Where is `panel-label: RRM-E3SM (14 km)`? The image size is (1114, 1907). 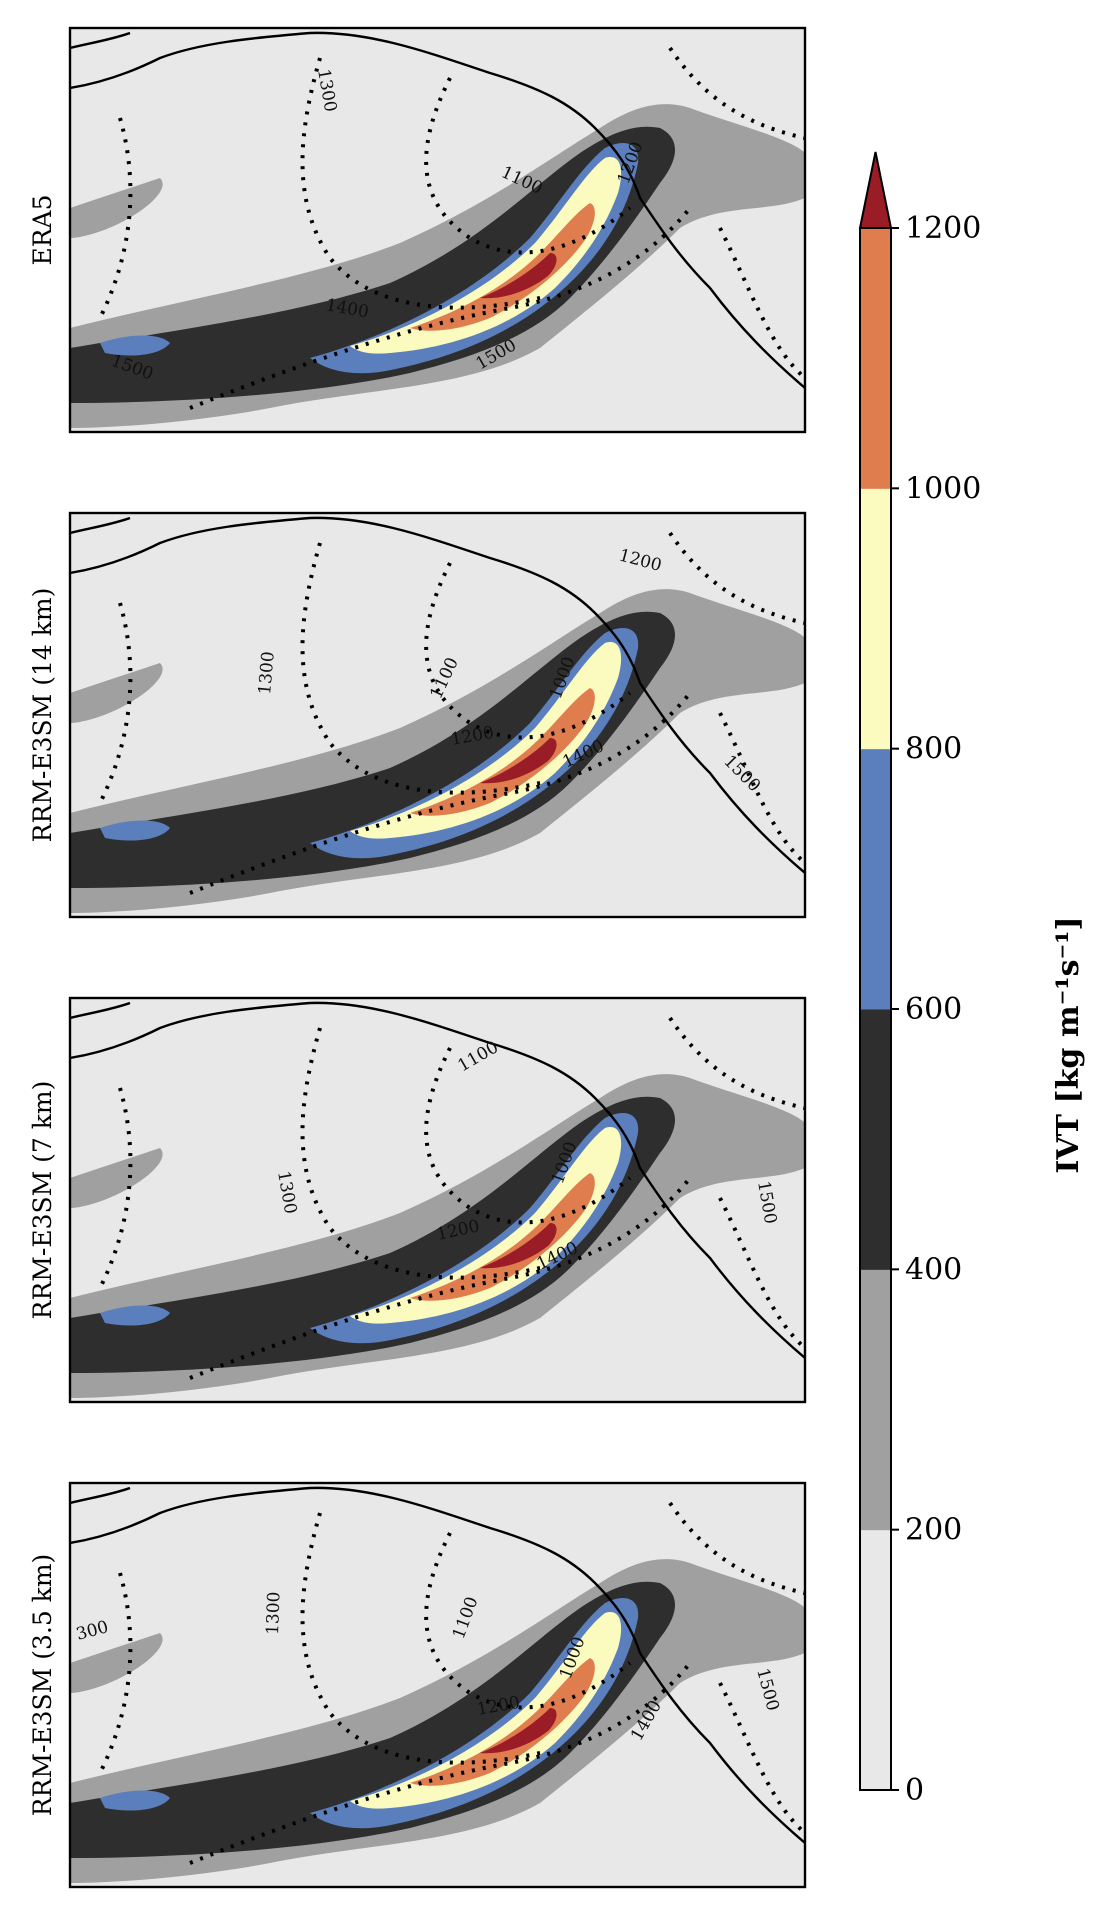
panel-label: RRM-E3SM (14 km) is located at coordinates (42, 715).